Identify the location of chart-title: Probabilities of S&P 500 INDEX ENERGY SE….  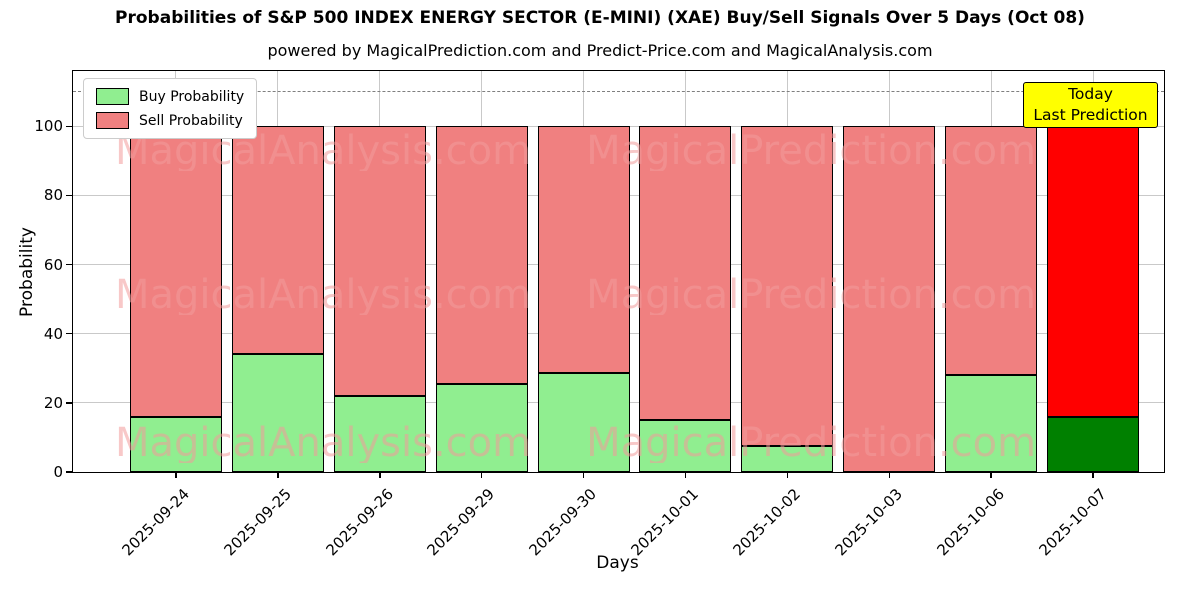
(600, 18).